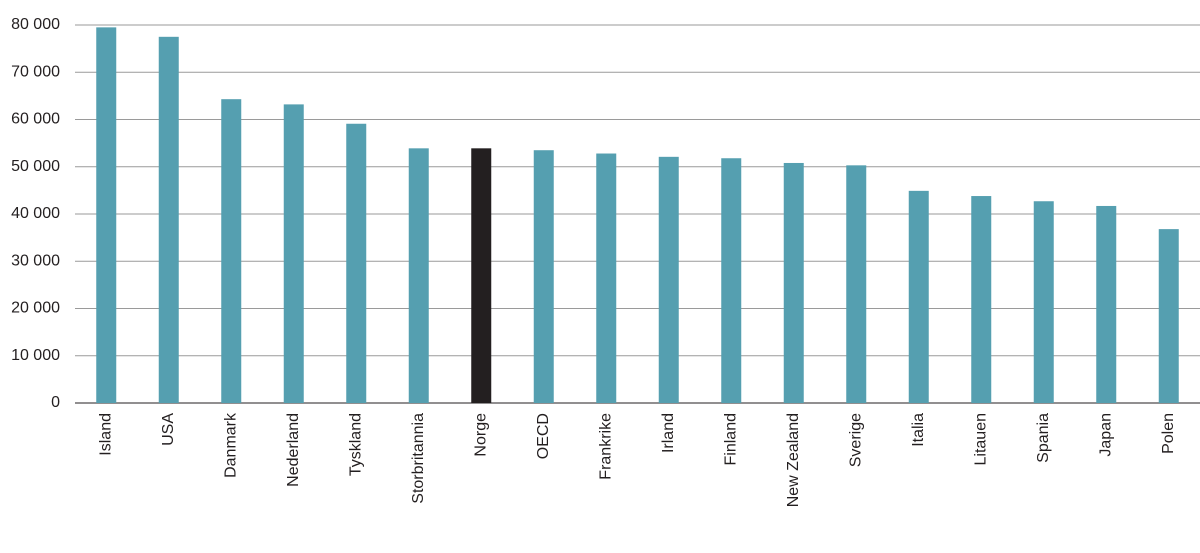 The width and height of the screenshot is (1200, 553). I want to click on x-tick-label: Finland, so click(730, 439).